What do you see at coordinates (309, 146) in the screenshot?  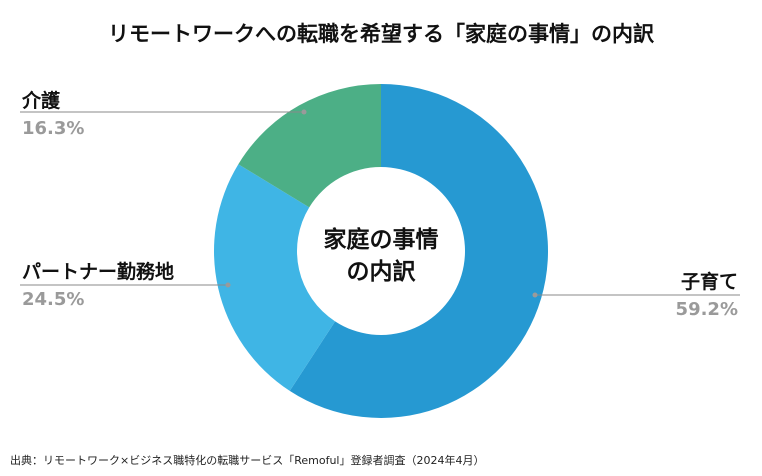 I see `donut-slice-nursing-care` at bounding box center [309, 146].